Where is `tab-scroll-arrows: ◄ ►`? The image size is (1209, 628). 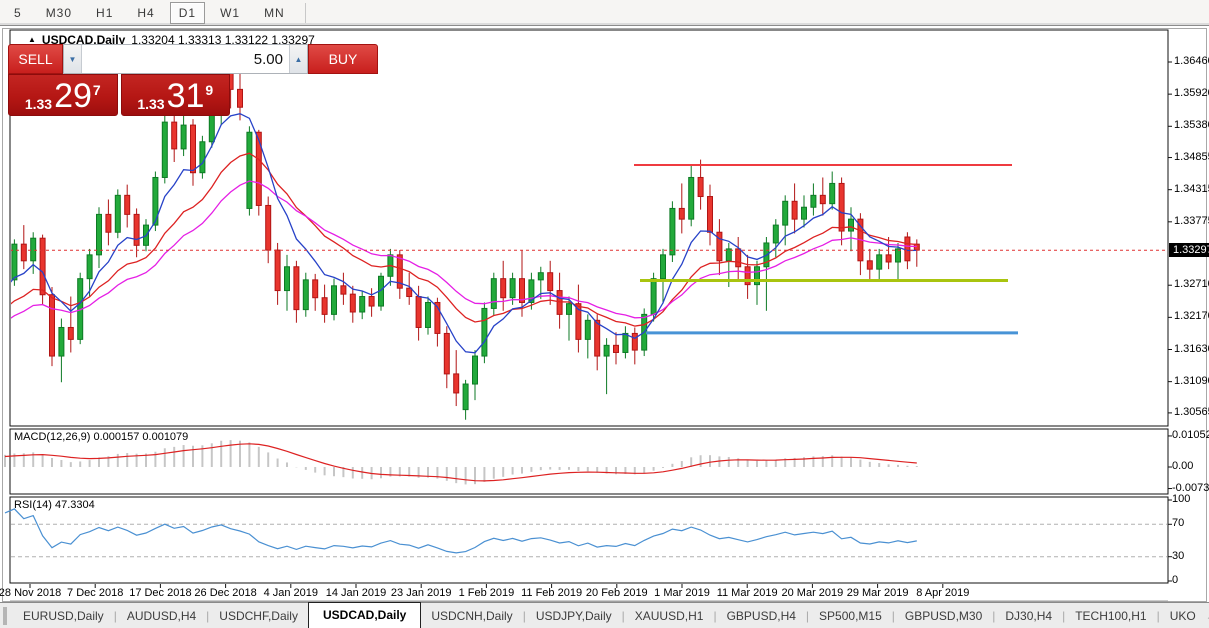 tab-scroll-arrows: ◄ ► is located at coordinates (1207, 620).